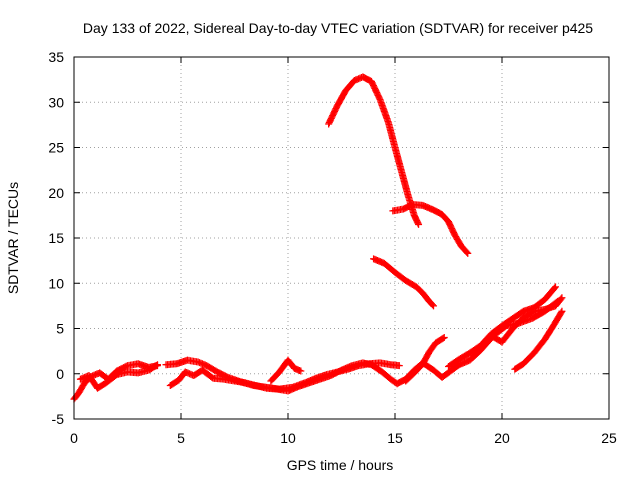 This screenshot has height=480, width=640. I want to click on series-track-j, so click(374, 150).